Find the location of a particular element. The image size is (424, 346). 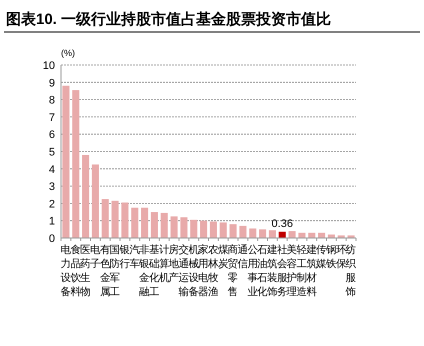

x-tick-label: 国防军工 is located at coordinates (115, 271).